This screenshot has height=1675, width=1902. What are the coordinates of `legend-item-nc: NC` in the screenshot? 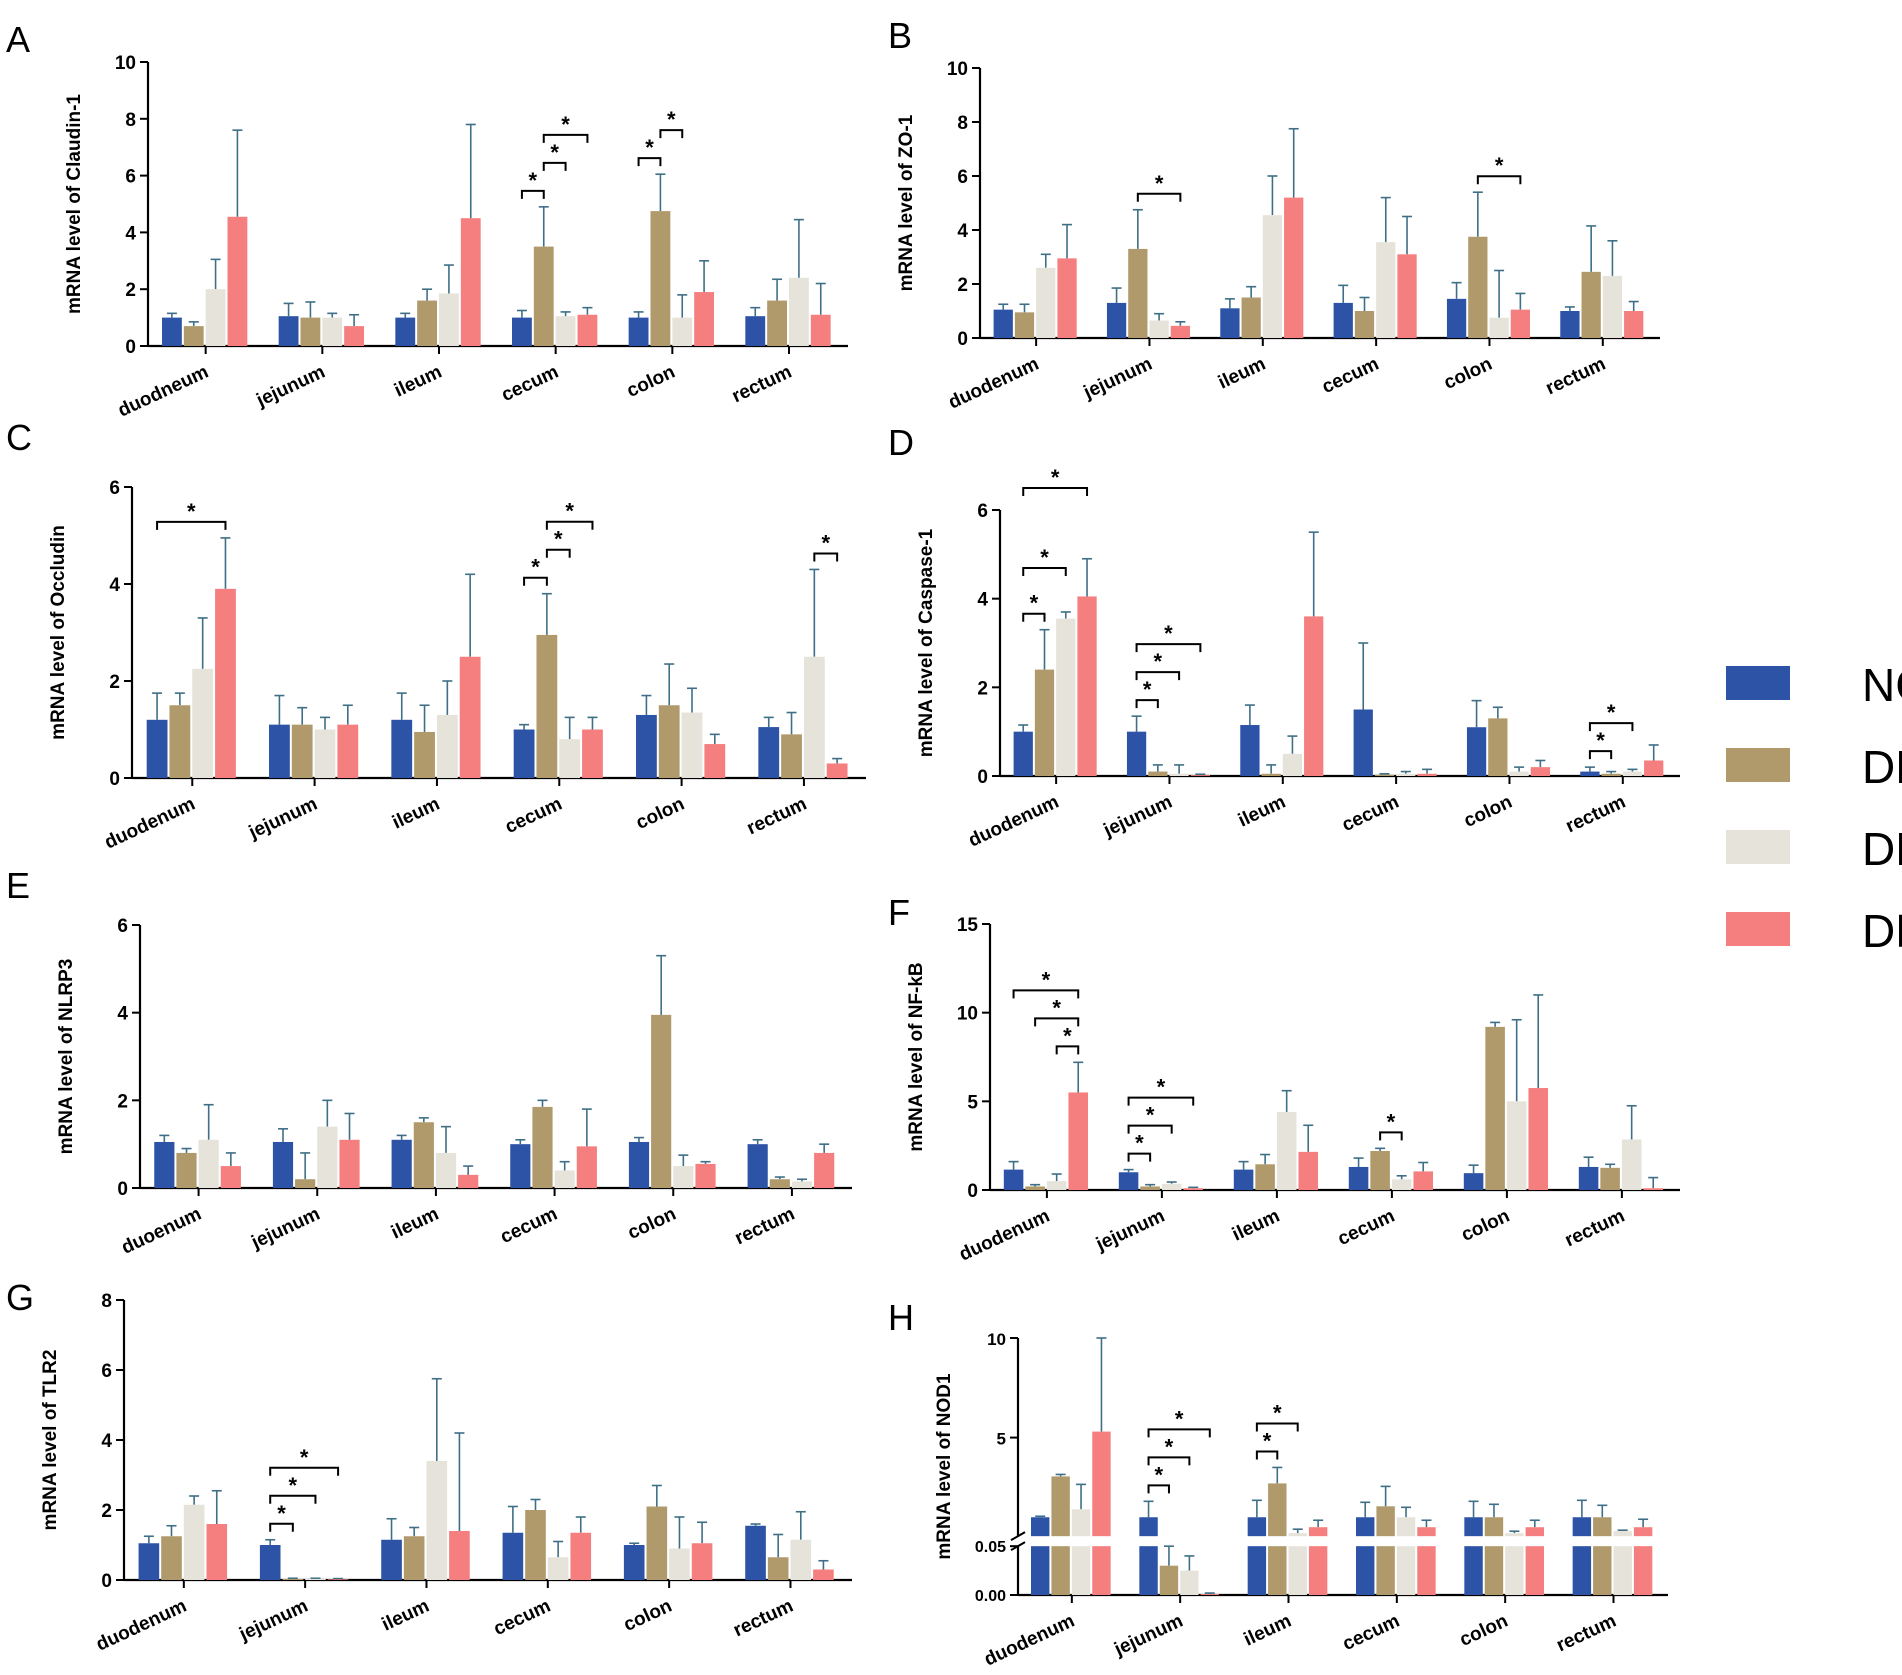 It's located at (1814, 691).